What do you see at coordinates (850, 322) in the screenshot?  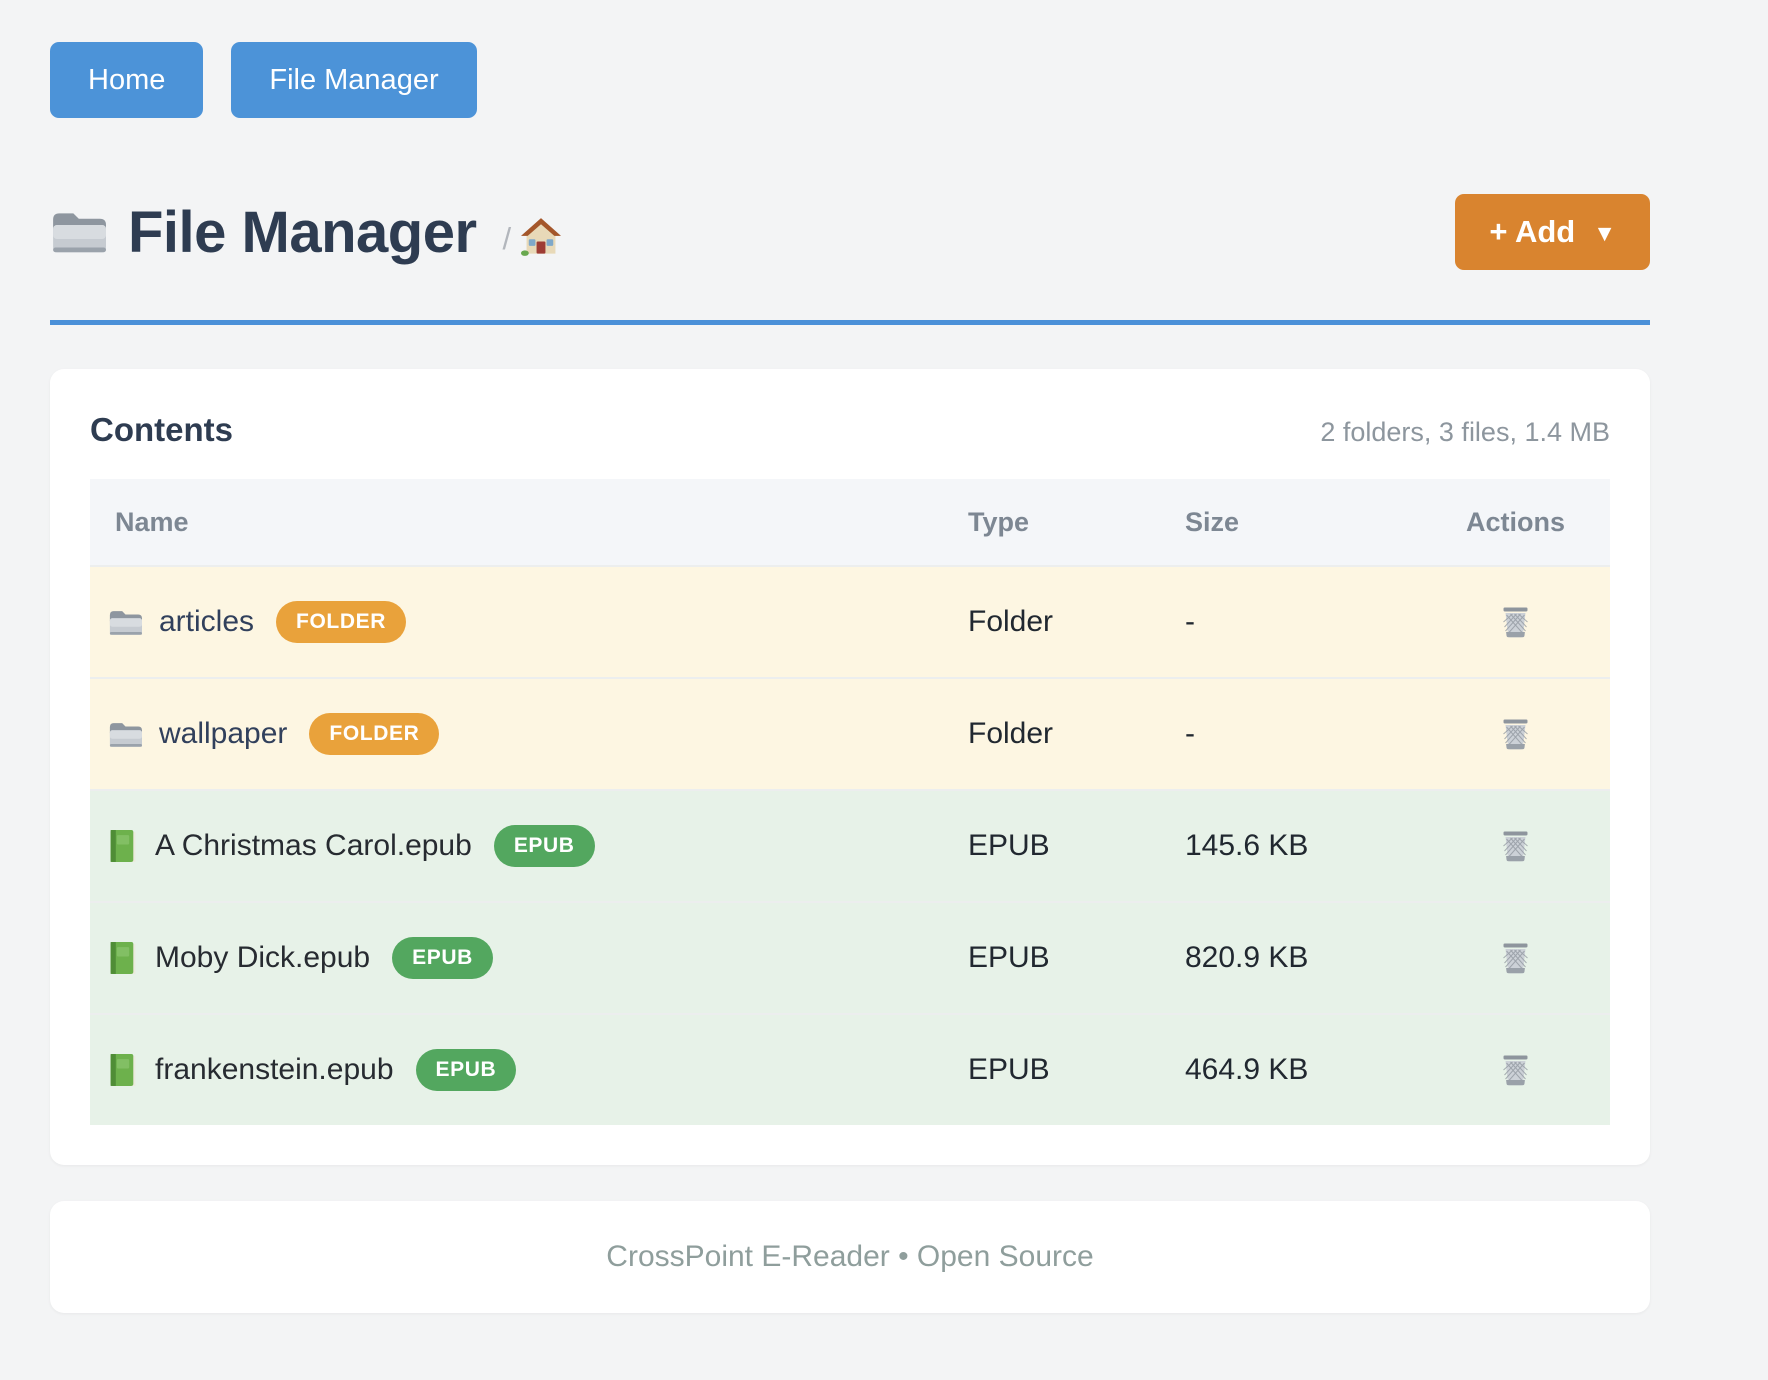 I see `divider` at bounding box center [850, 322].